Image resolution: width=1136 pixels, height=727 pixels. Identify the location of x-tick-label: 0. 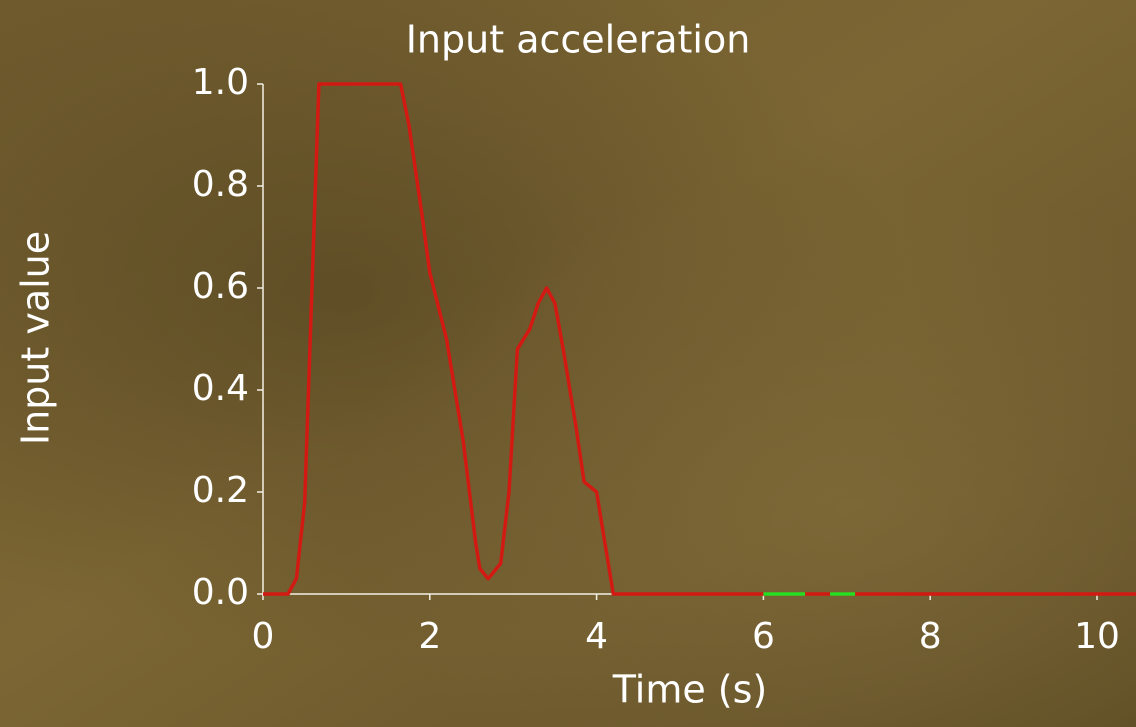
(263, 636).